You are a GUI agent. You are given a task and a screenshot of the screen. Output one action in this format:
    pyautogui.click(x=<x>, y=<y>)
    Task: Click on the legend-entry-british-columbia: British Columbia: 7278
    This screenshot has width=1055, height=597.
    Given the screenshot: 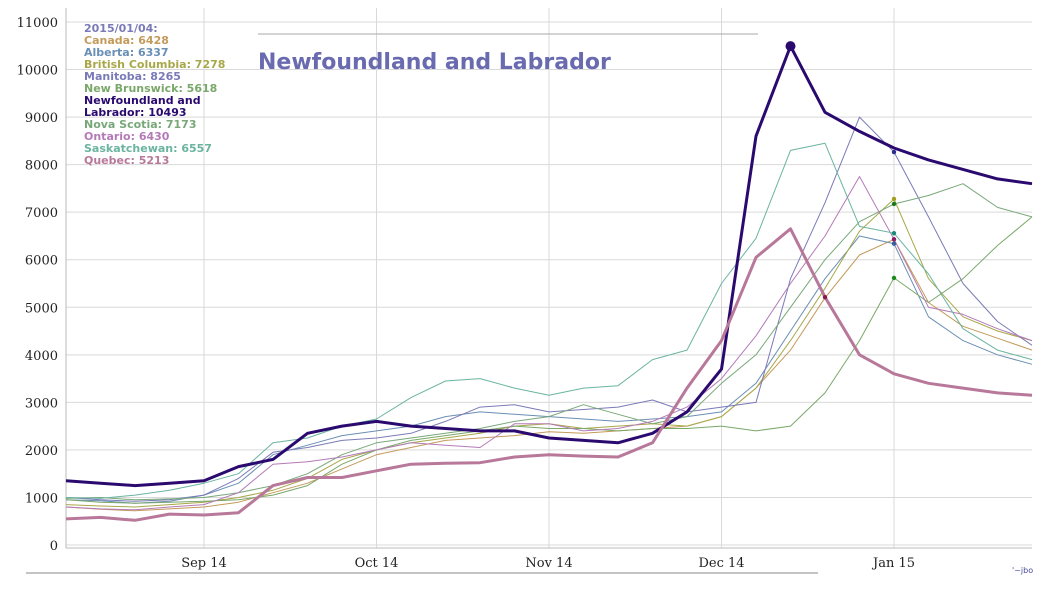 What is the action you would take?
    pyautogui.click(x=154, y=64)
    